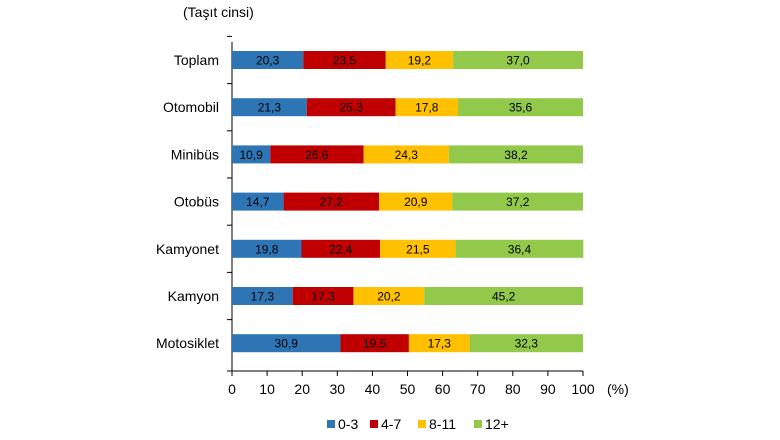  What do you see at coordinates (478, 389) in the screenshot?
I see `x-tick-label: 70` at bounding box center [478, 389].